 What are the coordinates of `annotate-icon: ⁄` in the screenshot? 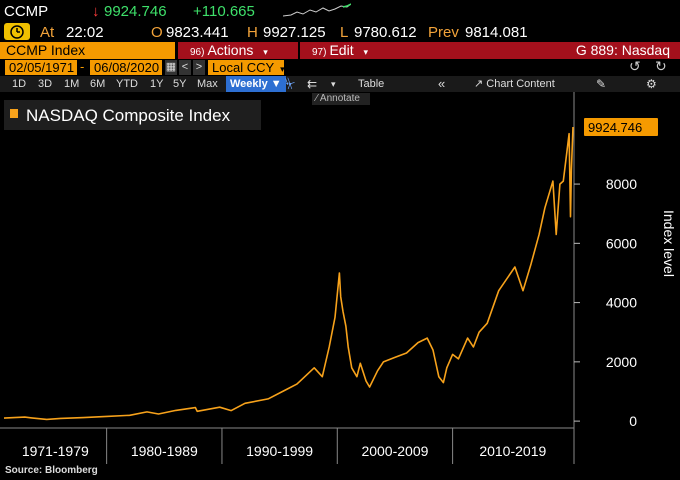 It's located at (318, 98).